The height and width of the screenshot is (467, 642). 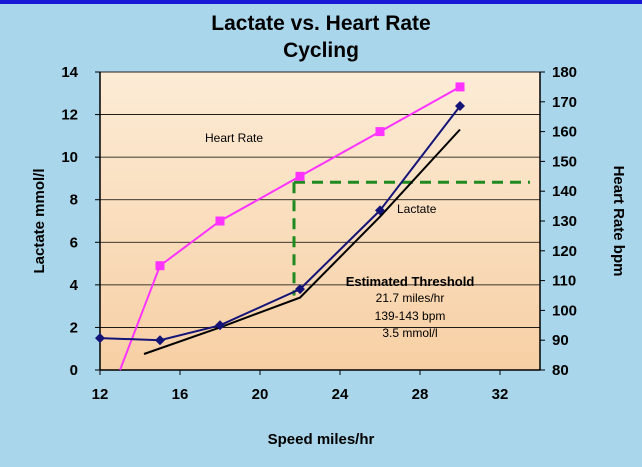 What do you see at coordinates (100, 394) in the screenshot?
I see `x-tick-label: 12` at bounding box center [100, 394].